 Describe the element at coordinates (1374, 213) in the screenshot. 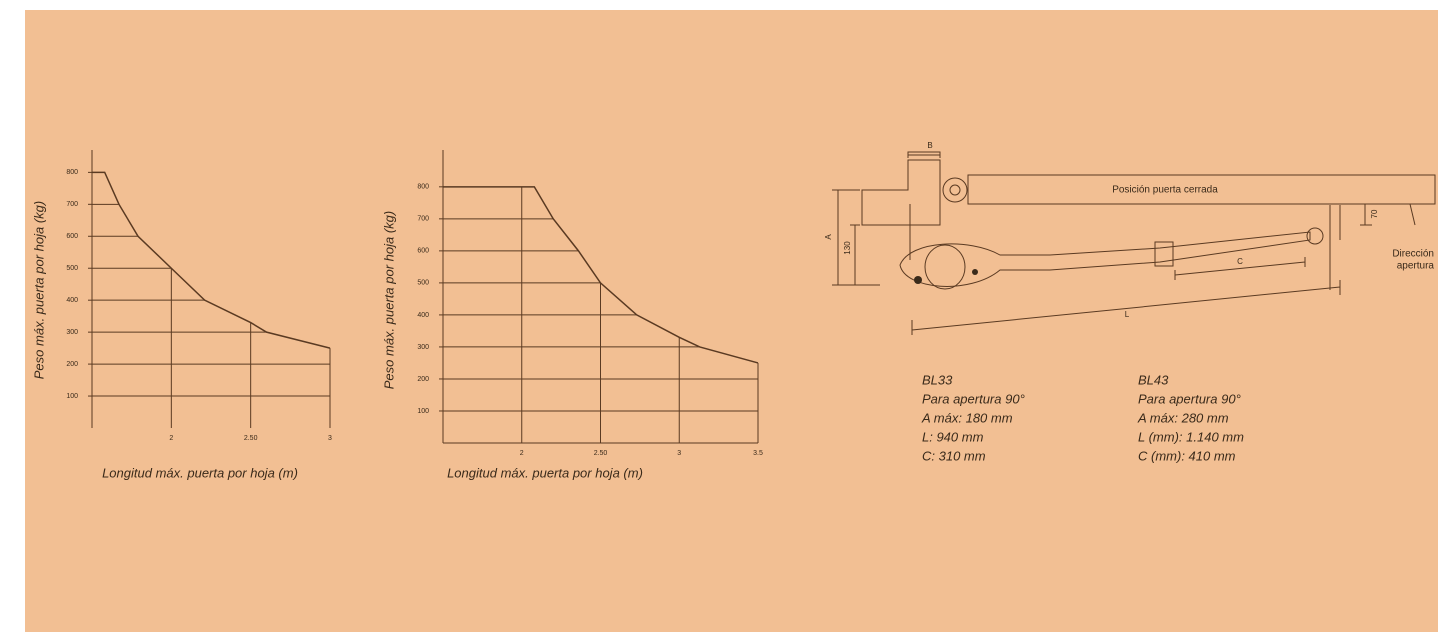

I see `dim-70-label: 70` at that location.